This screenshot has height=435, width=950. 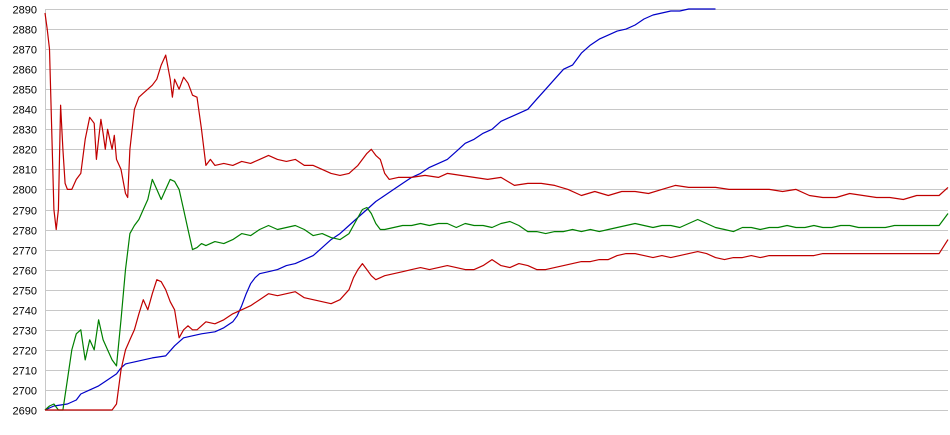 I want to click on y-tick-label: 2690, so click(x=25, y=412).